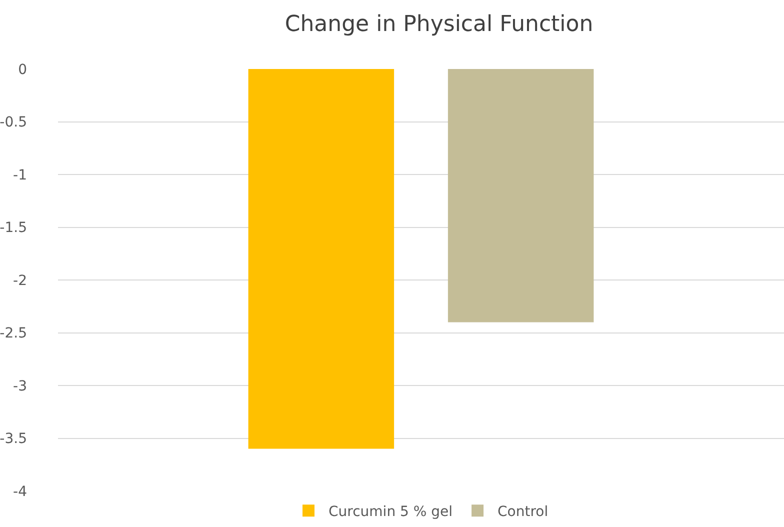 This screenshot has height=527, width=784. Describe the element at coordinates (20, 280) in the screenshot. I see `y-tick-label: -2` at that location.